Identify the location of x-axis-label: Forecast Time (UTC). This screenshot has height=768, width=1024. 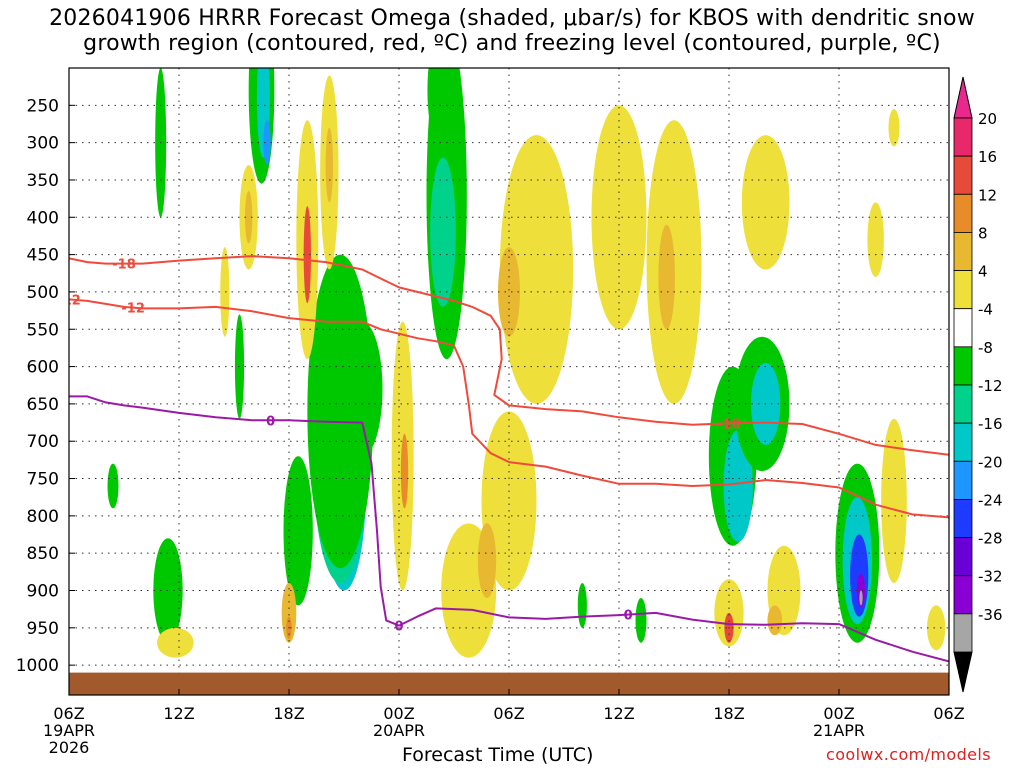
(498, 755).